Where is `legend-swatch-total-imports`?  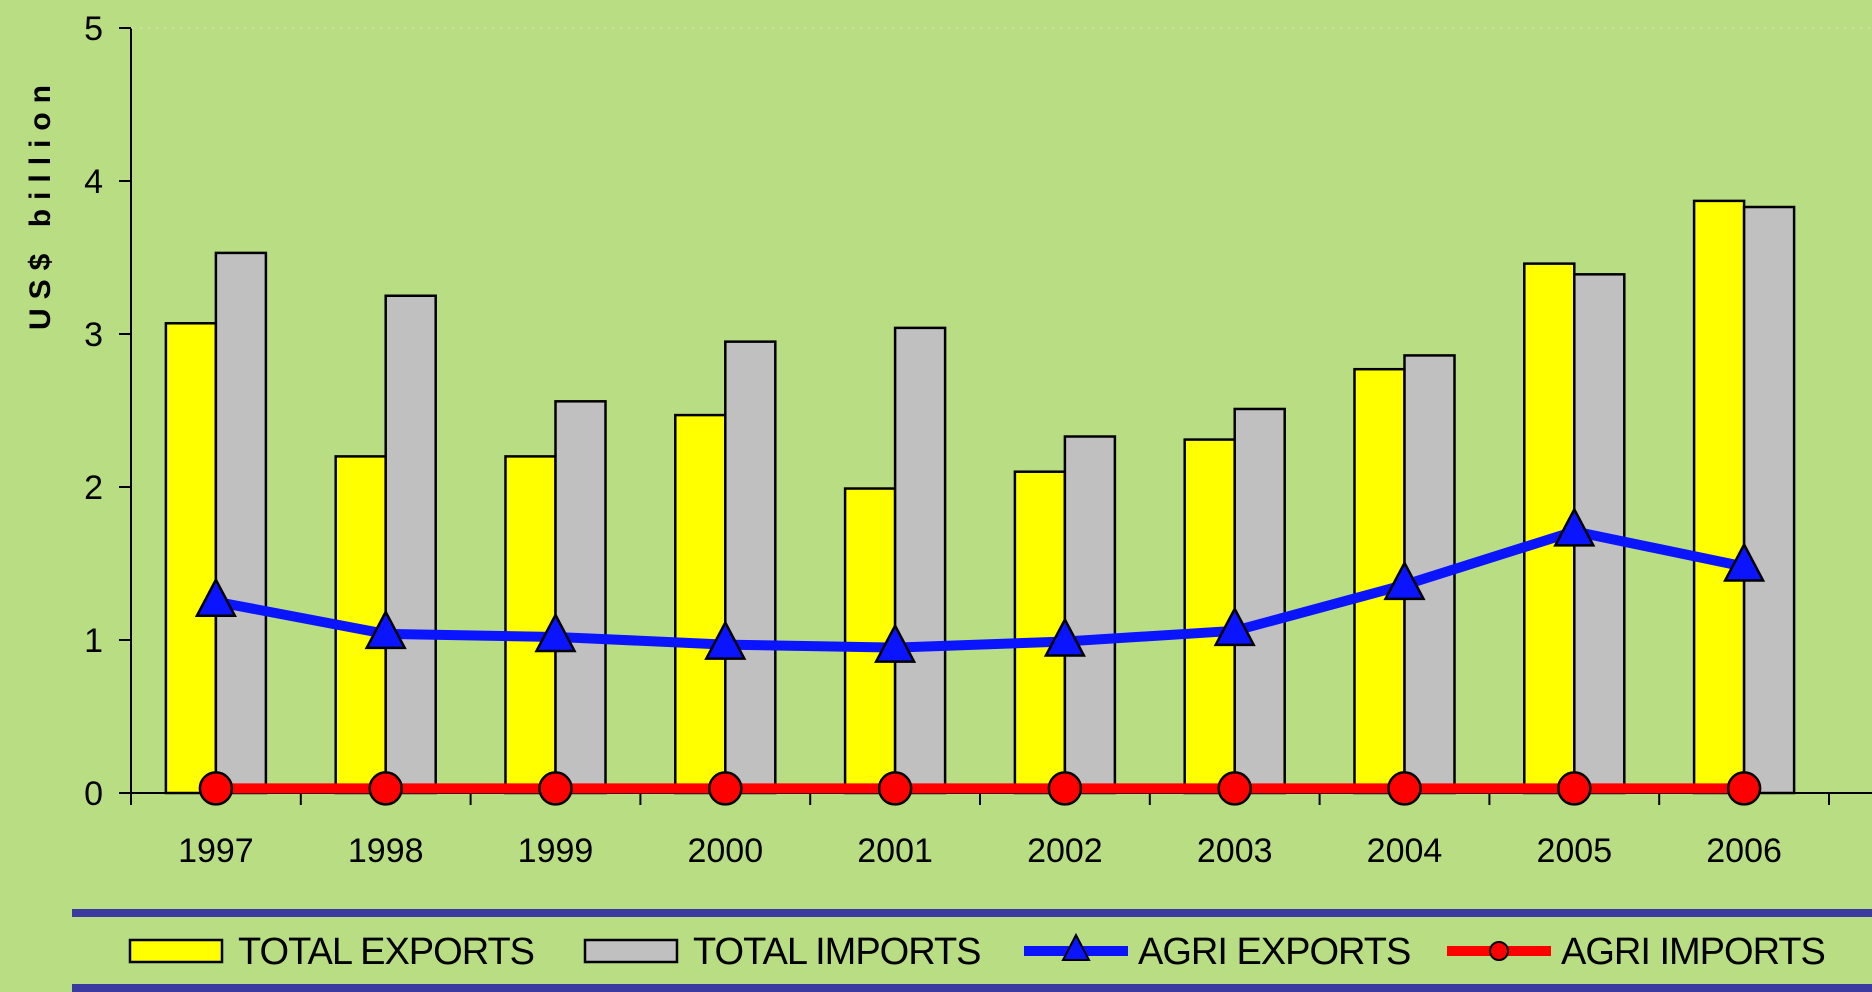
legend-swatch-total-imports is located at coordinates (631, 951).